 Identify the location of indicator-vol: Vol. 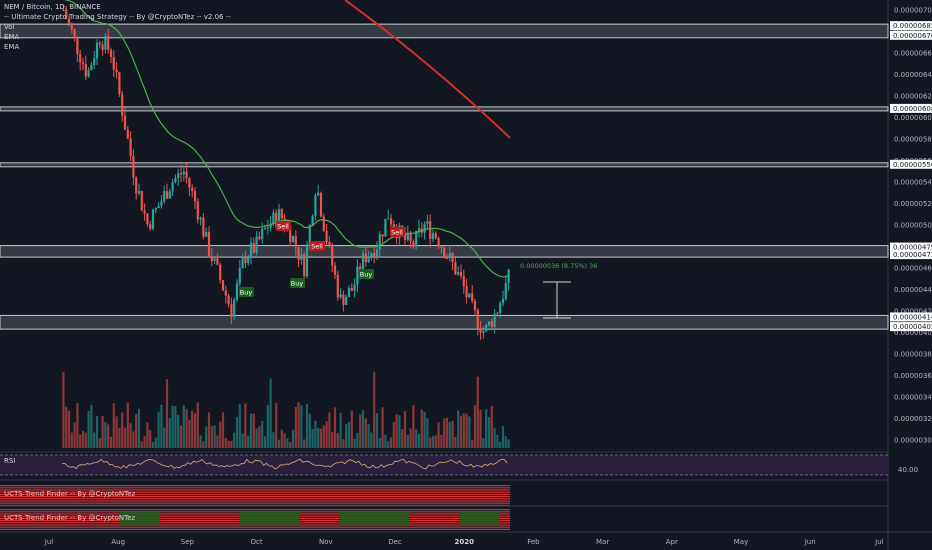
(9, 27).